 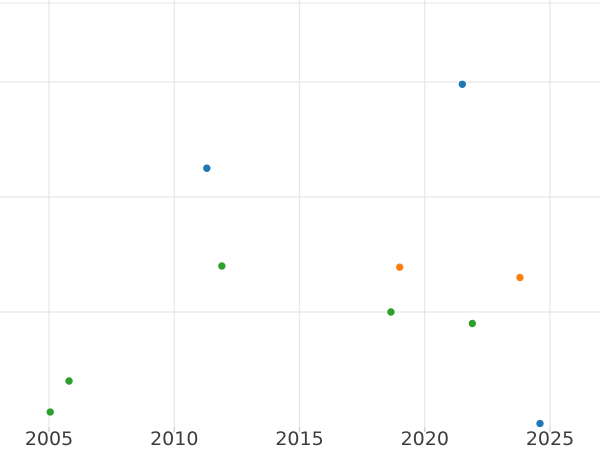 What do you see at coordinates (174, 439) in the screenshot?
I see `x-tick-label-2010: 2010` at bounding box center [174, 439].